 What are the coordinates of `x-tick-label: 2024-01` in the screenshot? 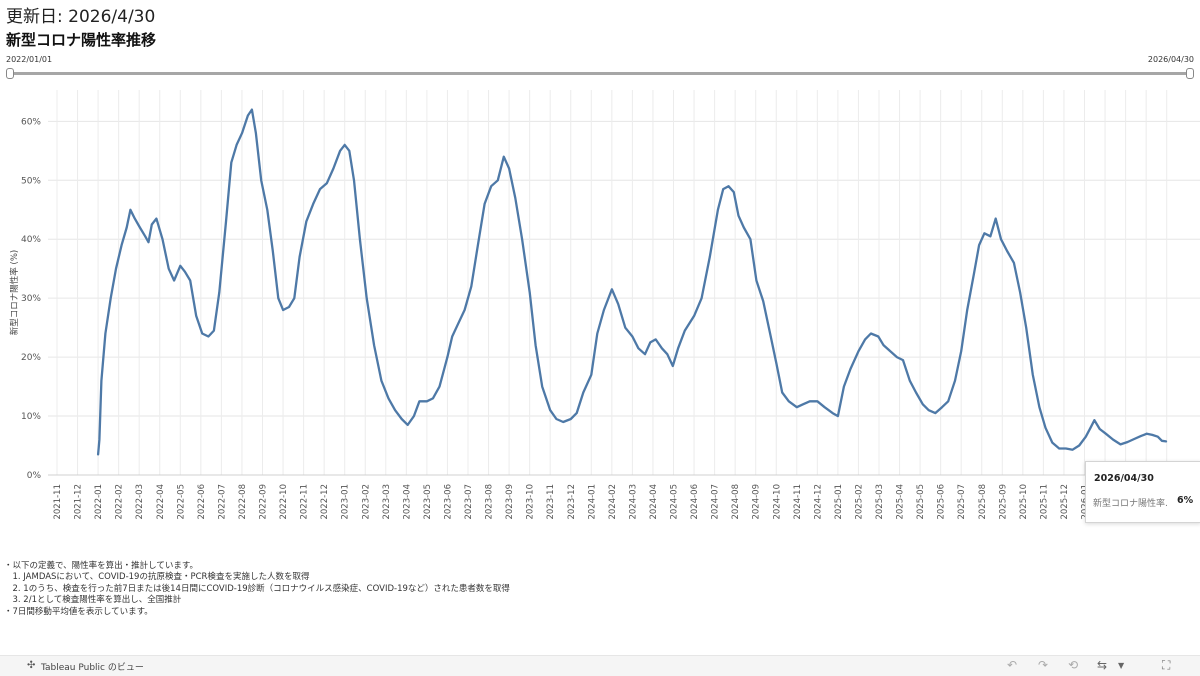 It's located at (592, 502).